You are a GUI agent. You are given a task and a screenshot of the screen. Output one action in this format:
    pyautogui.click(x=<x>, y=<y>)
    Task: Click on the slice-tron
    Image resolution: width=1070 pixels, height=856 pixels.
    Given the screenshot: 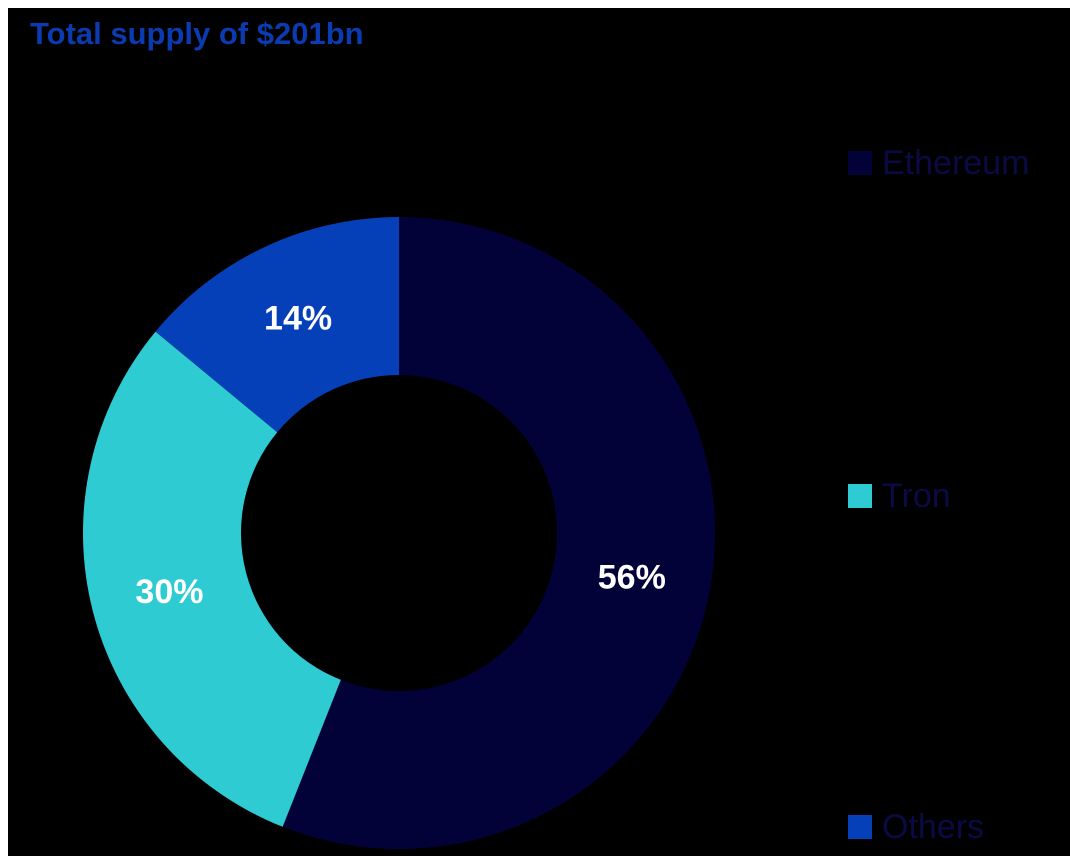 What is the action you would take?
    pyautogui.click(x=211, y=579)
    